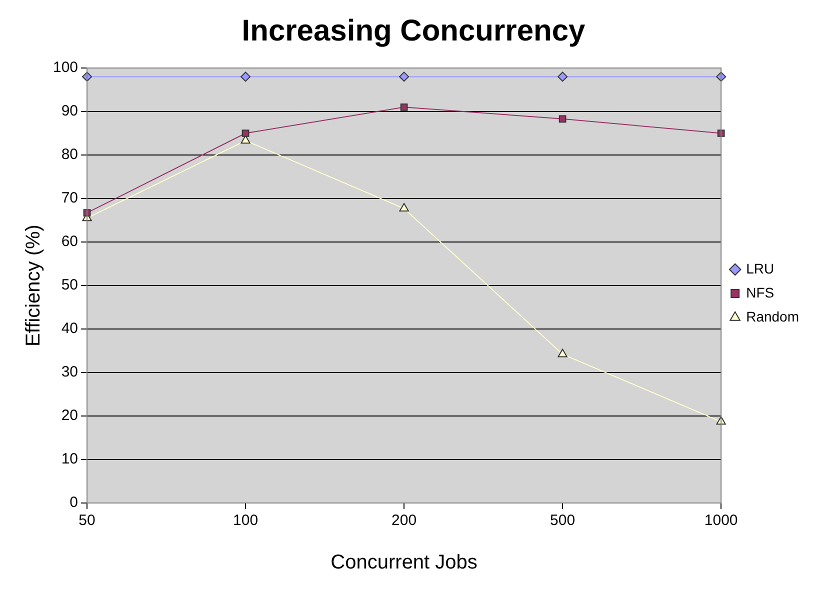 Image resolution: width=821 pixels, height=597 pixels. I want to click on y-tick-label: 20, so click(69, 415).